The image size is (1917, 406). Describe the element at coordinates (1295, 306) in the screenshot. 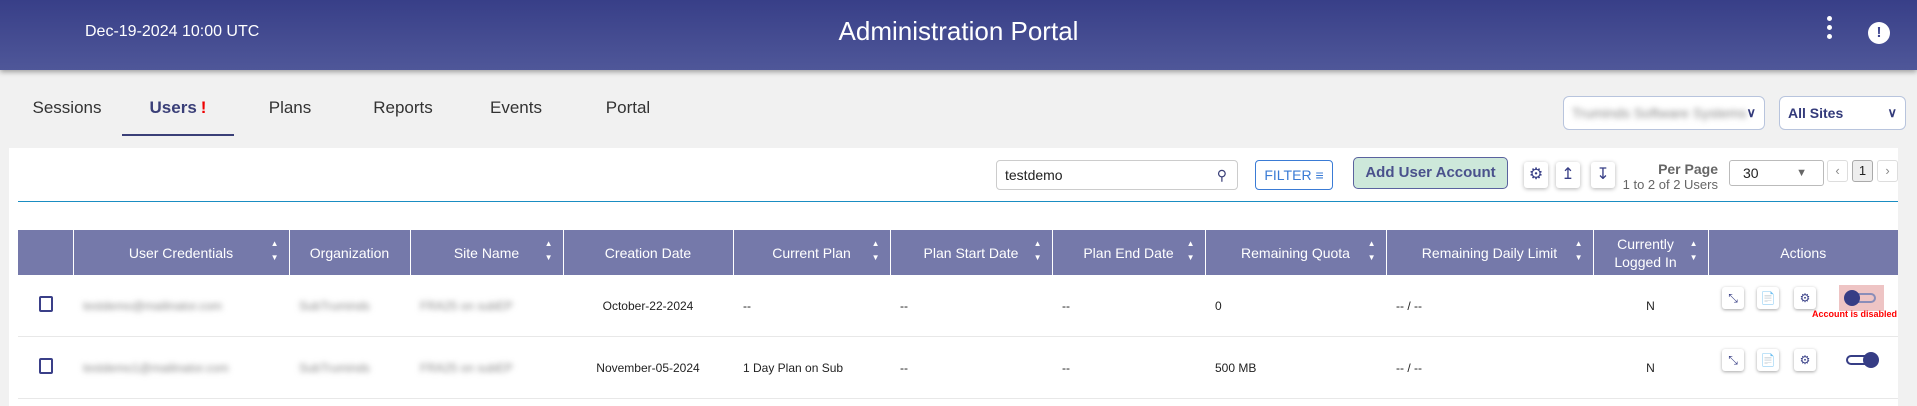

I see `remaining-quota: 0` at that location.